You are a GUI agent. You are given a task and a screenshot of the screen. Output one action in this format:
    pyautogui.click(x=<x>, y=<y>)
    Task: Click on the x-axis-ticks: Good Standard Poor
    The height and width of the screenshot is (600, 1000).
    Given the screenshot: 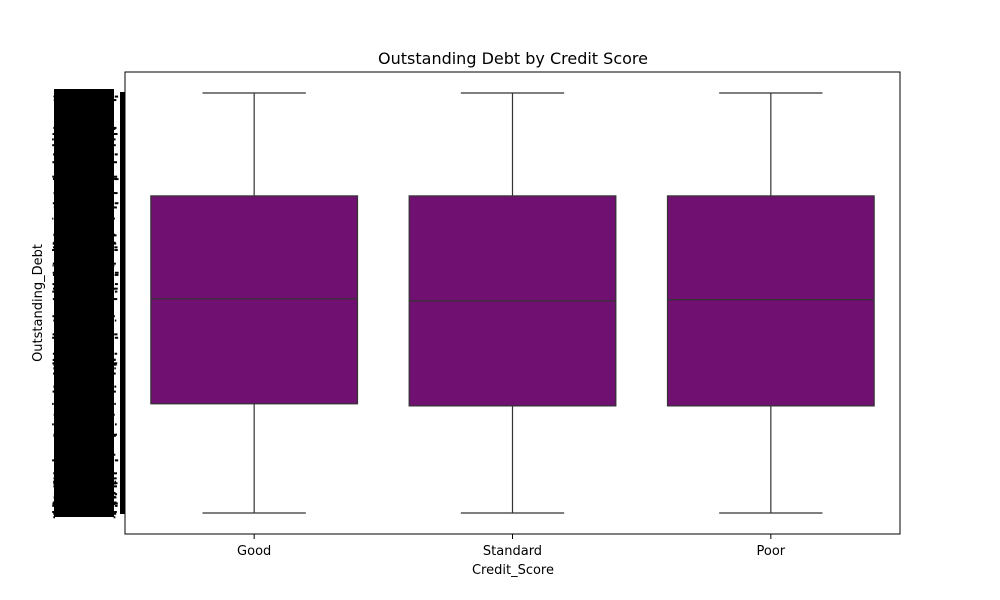 What is the action you would take?
    pyautogui.click(x=511, y=546)
    